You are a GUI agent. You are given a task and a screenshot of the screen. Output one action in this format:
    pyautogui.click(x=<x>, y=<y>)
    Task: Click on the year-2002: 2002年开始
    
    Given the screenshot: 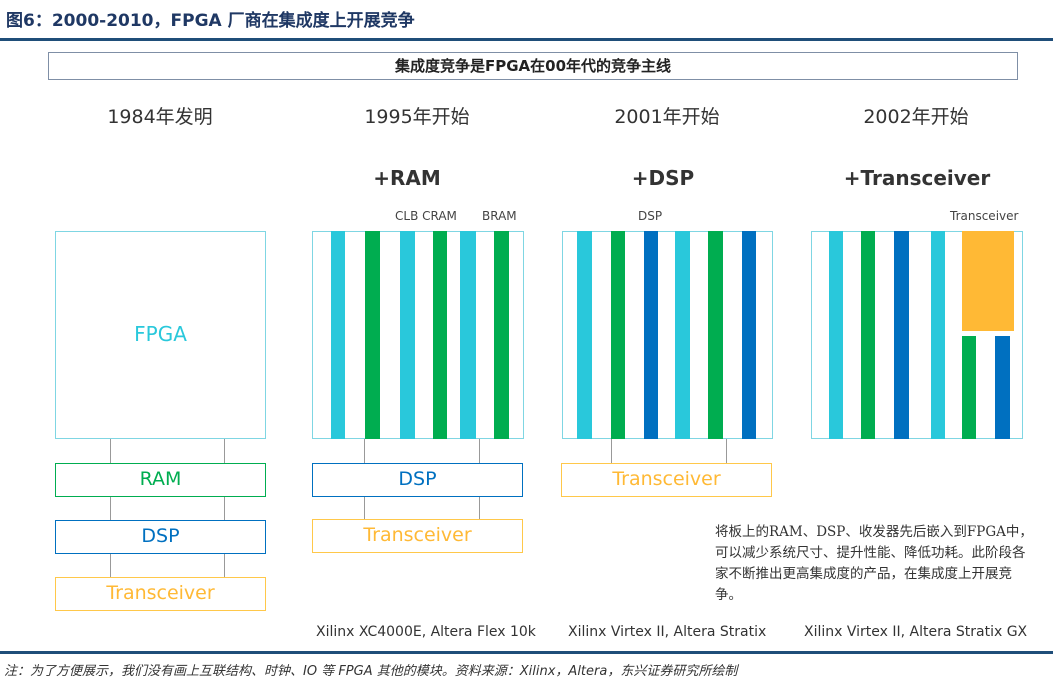 What is the action you would take?
    pyautogui.click(x=916, y=117)
    